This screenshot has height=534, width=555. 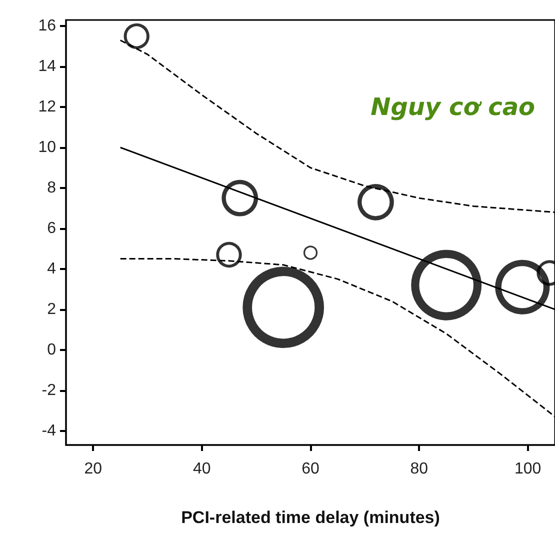 What do you see at coordinates (93, 469) in the screenshot?
I see `x-tick-label: 20` at bounding box center [93, 469].